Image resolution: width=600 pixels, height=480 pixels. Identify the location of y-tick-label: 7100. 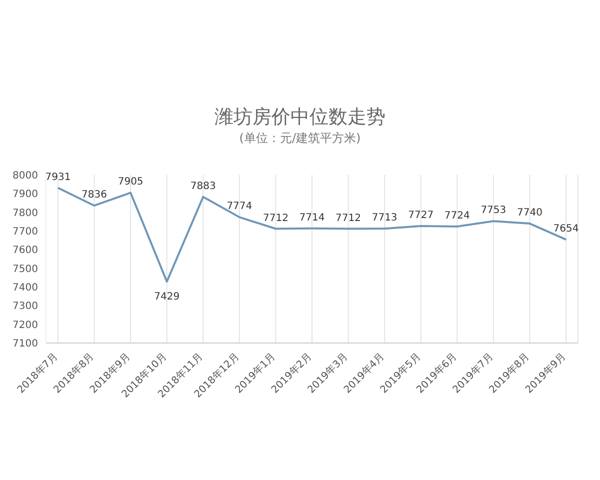
(25, 344).